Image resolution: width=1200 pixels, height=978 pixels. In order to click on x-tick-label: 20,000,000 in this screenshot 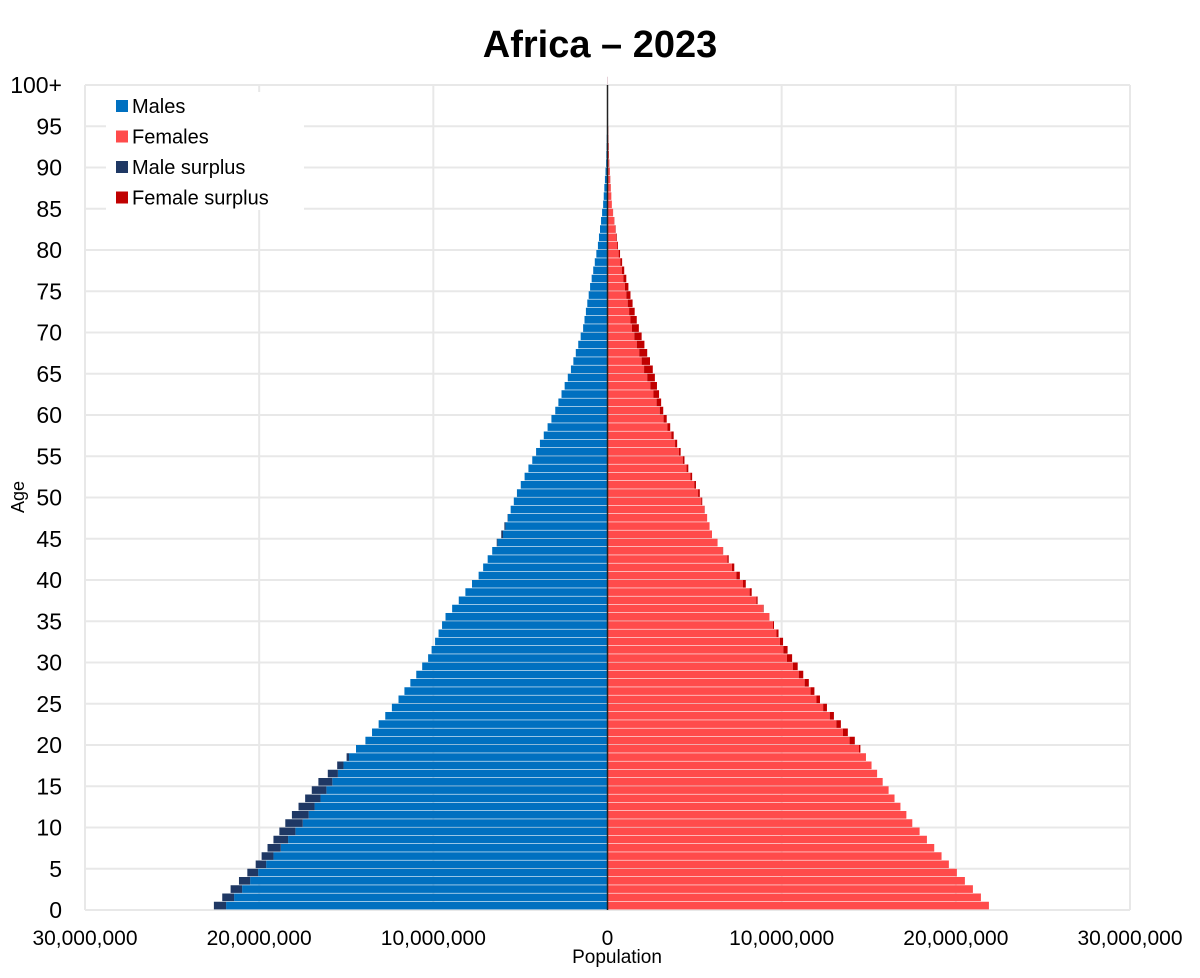, I will do `click(259, 938)`.